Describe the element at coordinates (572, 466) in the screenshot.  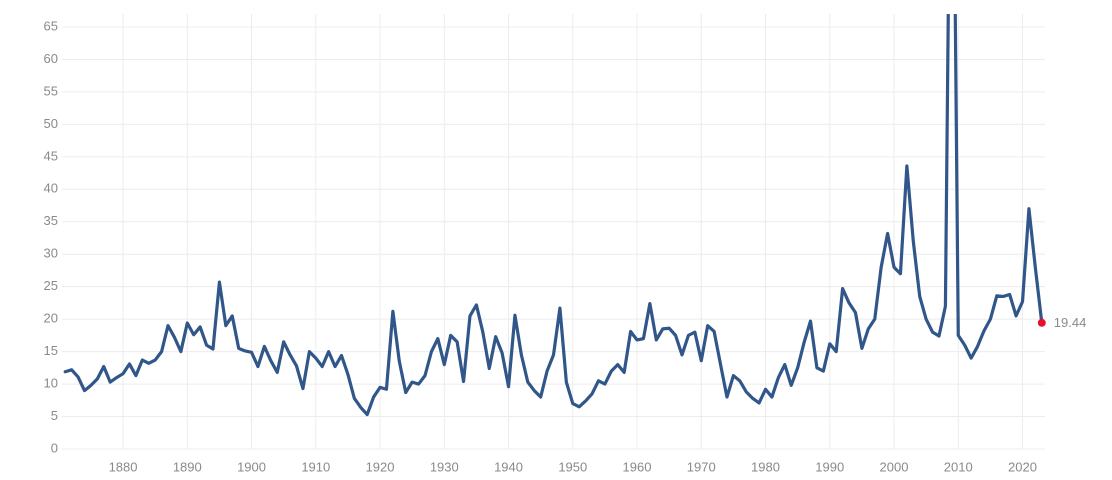
I see `x-tick-label: 1950` at that location.